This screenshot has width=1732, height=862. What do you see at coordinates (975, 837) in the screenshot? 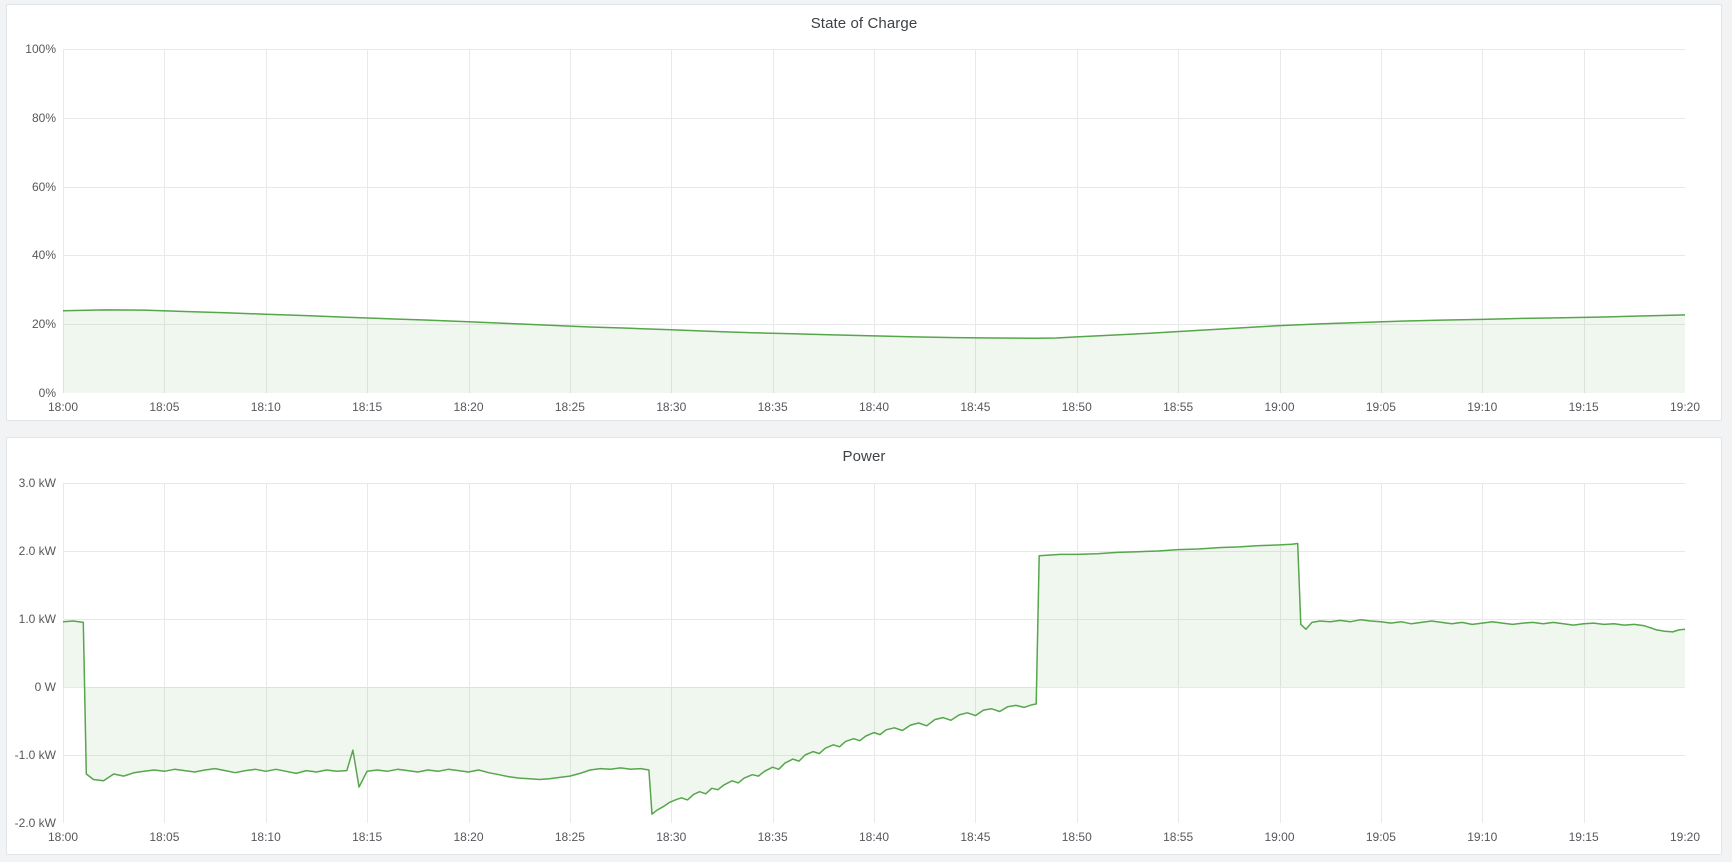
I see `power-x-tick-label: 18:45` at bounding box center [975, 837].